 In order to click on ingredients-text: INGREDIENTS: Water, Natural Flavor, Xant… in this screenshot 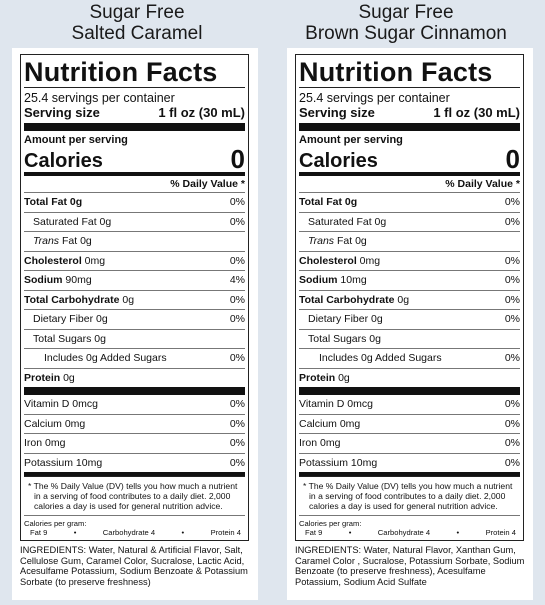, I will do `click(410, 566)`.